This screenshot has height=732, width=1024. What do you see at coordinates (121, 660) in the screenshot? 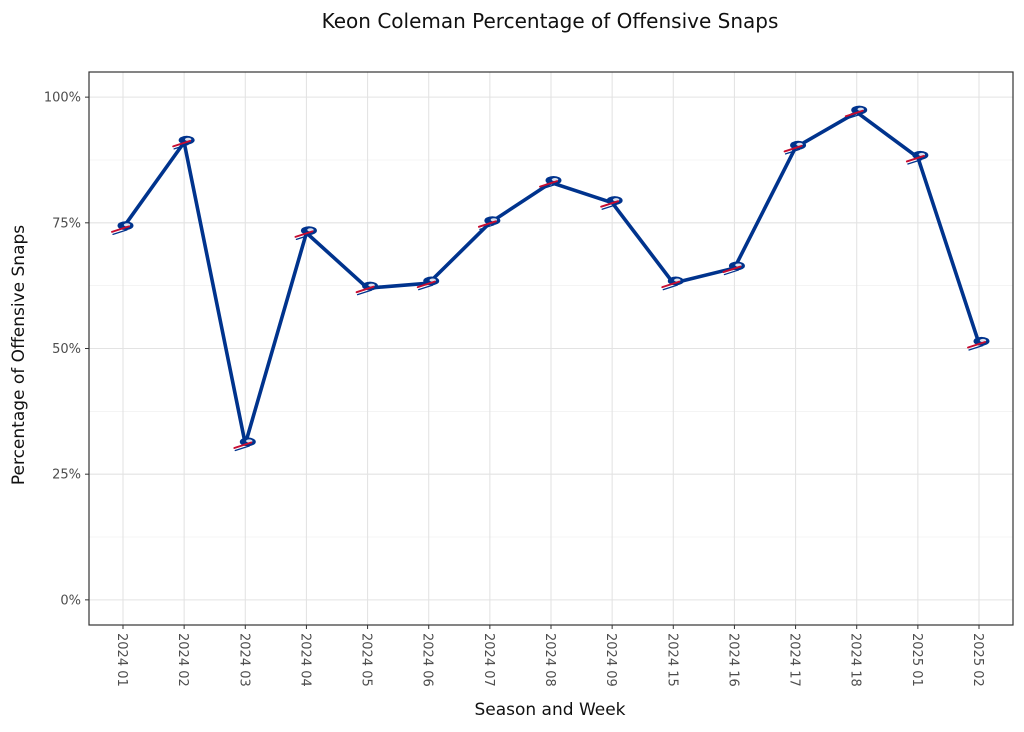
I see `x-tick-label: 2024 01` at bounding box center [121, 660].